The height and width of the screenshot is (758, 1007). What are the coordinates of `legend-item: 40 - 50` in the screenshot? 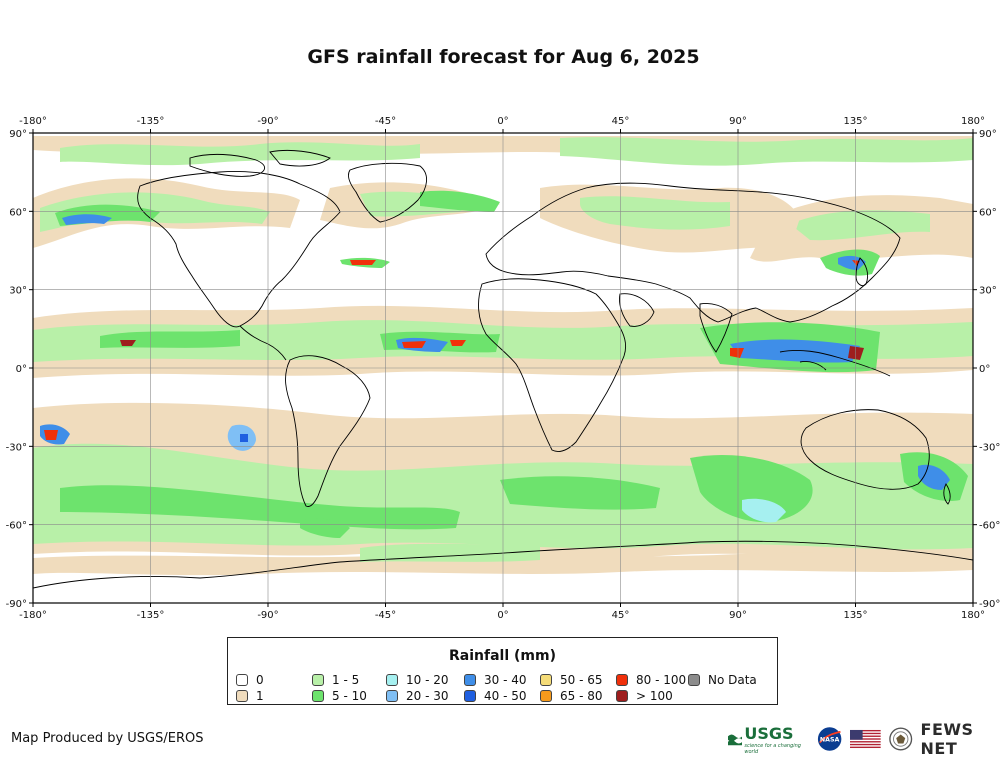 It's located at (495, 695).